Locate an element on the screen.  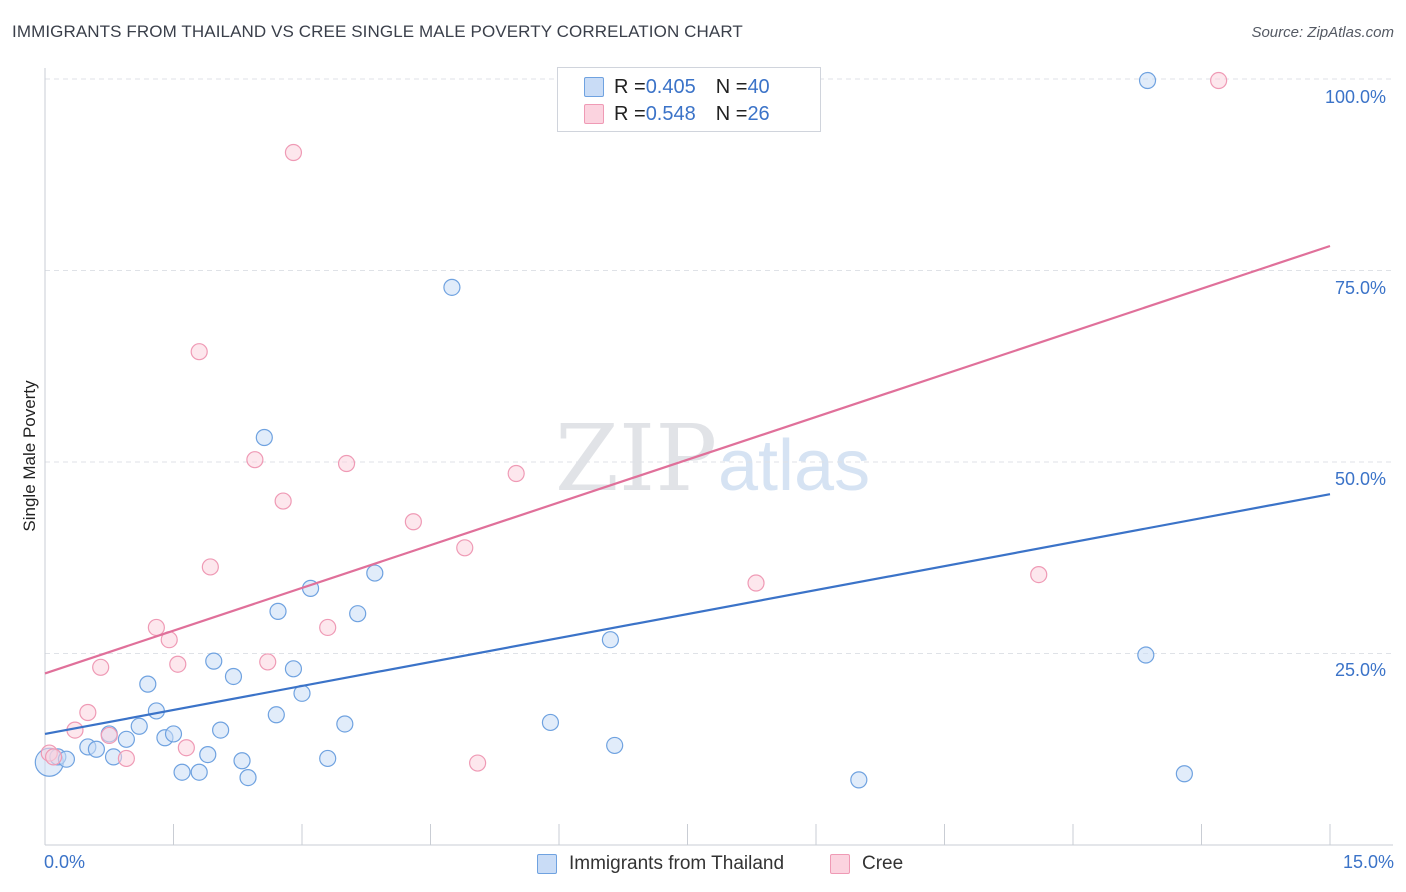
y-axis-title: Single Male Poverty is located at coordinates (29, 456).